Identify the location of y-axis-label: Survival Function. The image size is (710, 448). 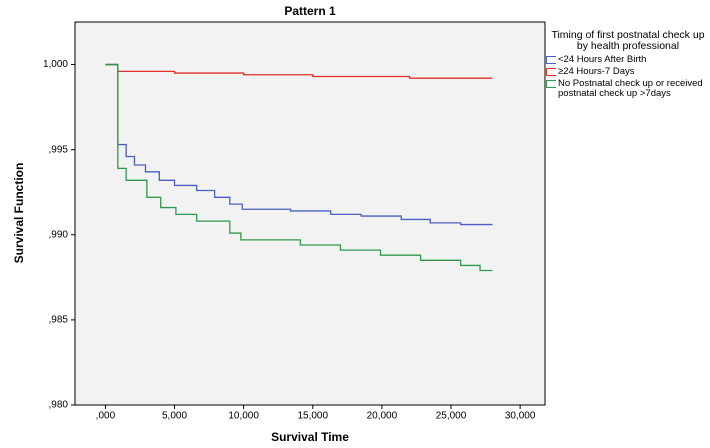
(19, 213).